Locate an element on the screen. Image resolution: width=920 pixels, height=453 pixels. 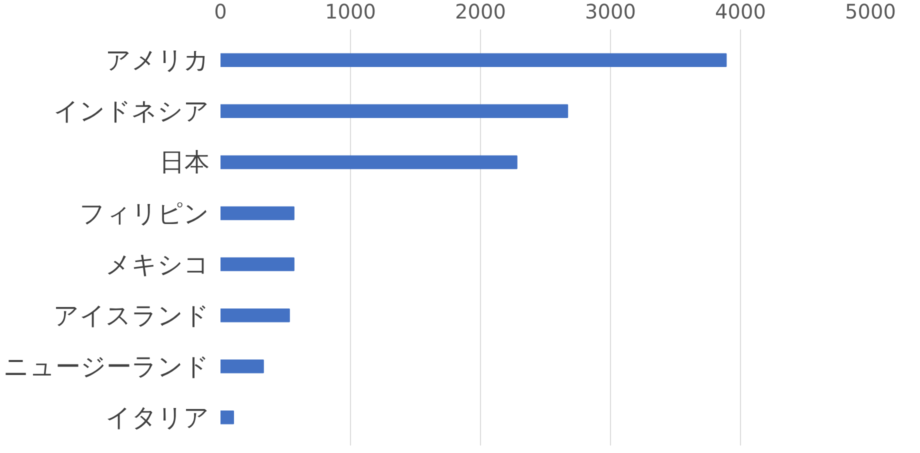
y-tick-label: ニュージーランド is located at coordinates (107, 366).